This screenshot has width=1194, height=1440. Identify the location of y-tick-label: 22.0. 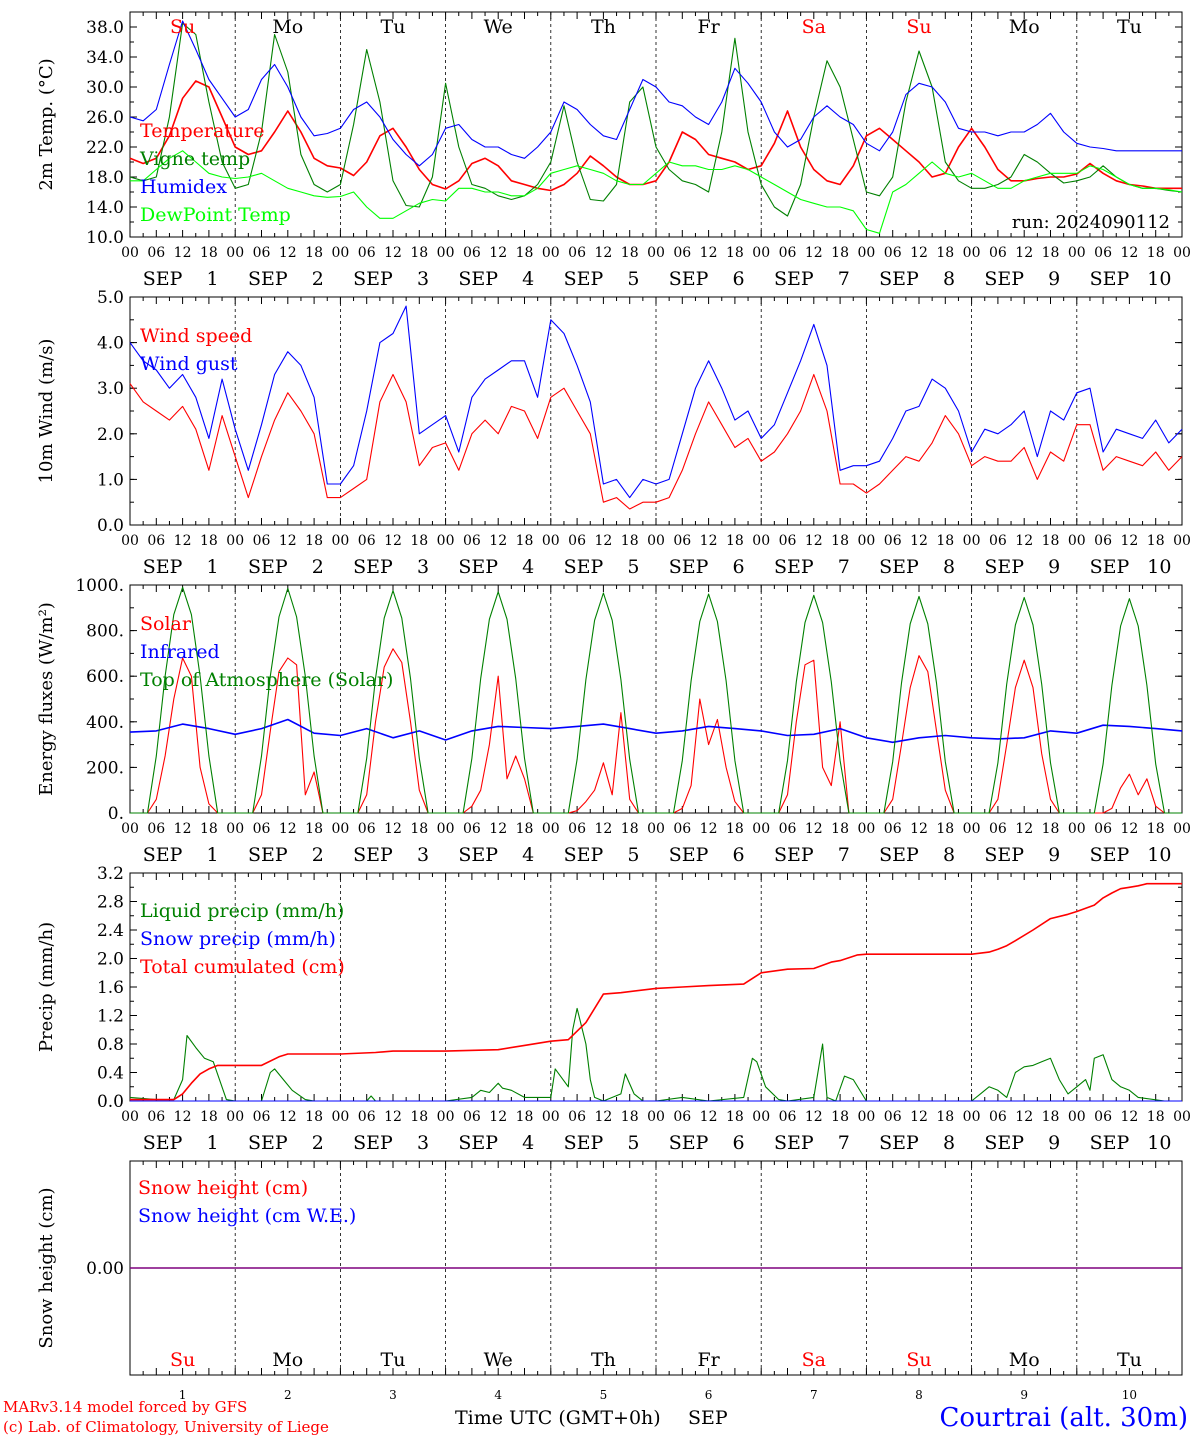
(105, 148).